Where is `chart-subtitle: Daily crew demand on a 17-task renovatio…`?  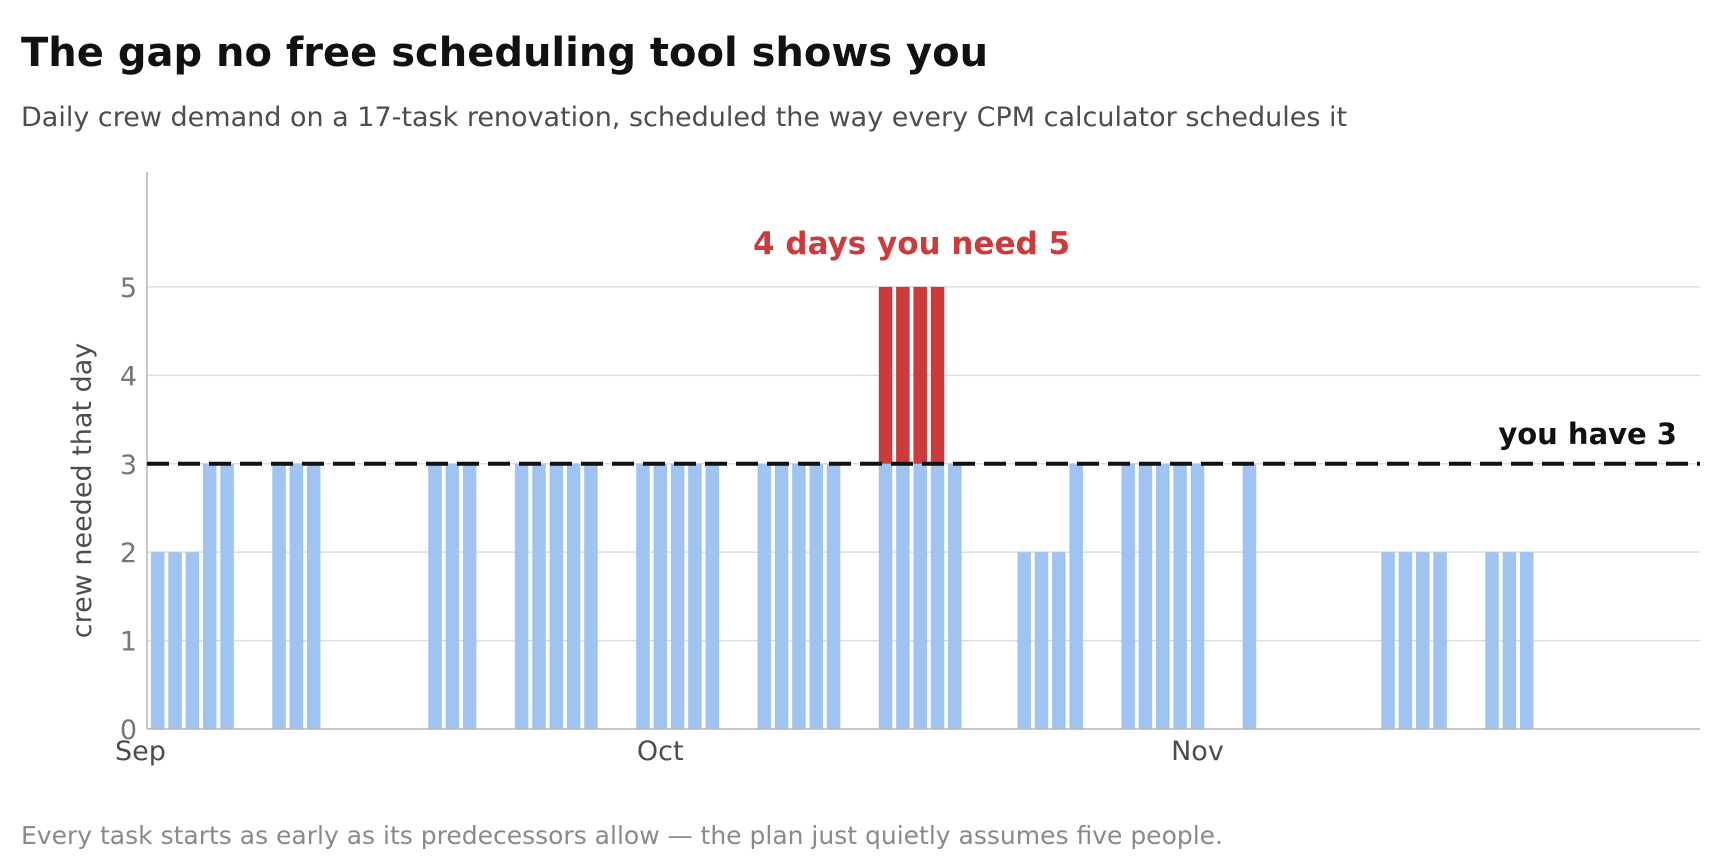 chart-subtitle: Daily crew demand on a 17-task renovatio… is located at coordinates (684, 117).